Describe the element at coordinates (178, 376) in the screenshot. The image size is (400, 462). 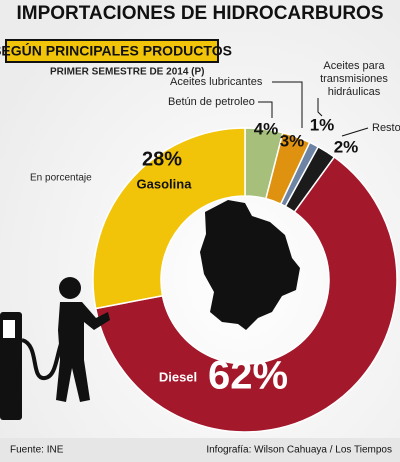
I see `category-label: Diesel` at that location.